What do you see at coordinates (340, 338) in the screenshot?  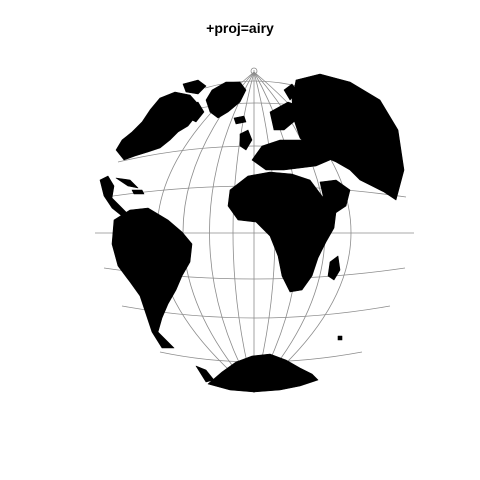 I see `kerguelen-island` at bounding box center [340, 338].